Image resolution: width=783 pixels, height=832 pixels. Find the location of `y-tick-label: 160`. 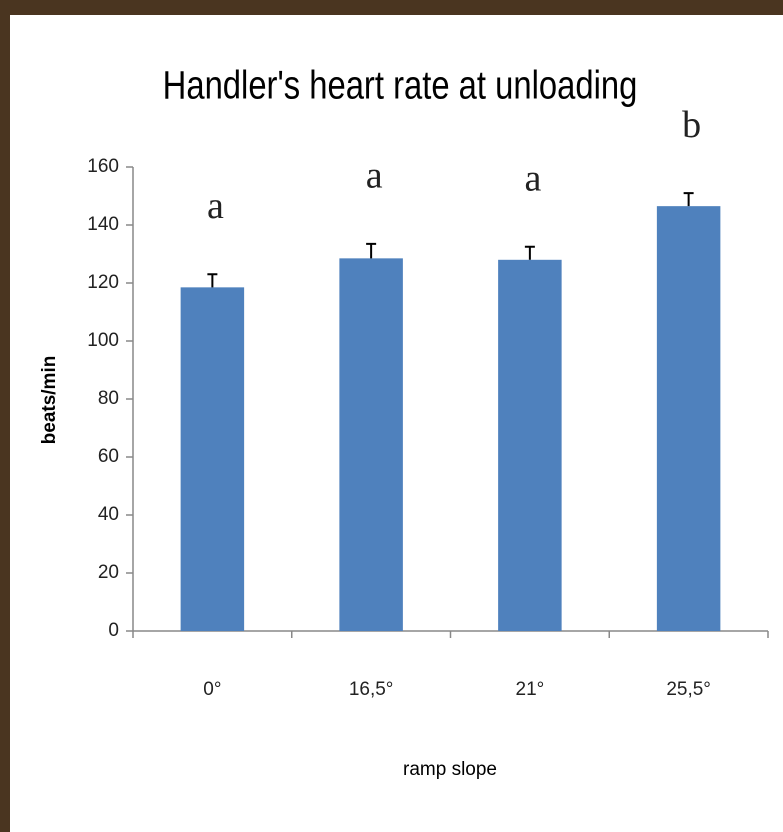

y-tick-label: 160 is located at coordinates (103, 166).